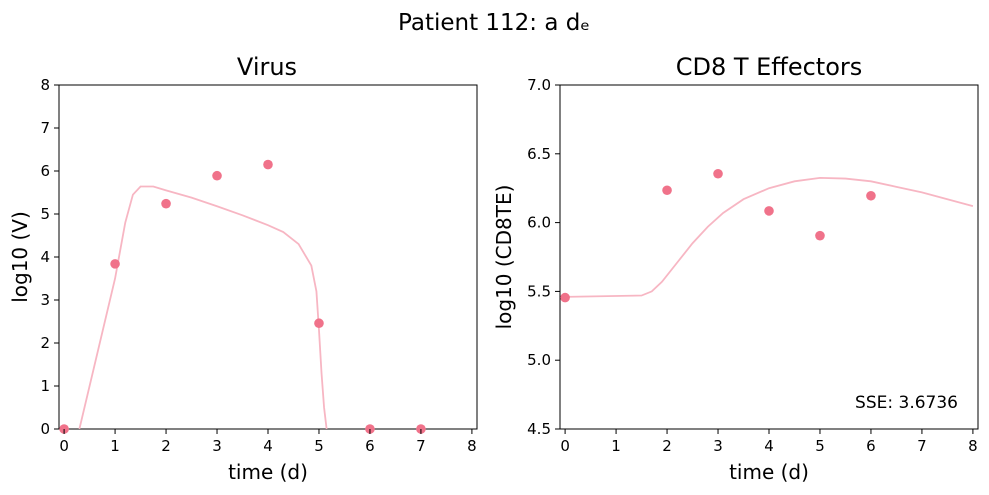  What do you see at coordinates (616, 446) in the screenshot?
I see `cd8-x-tick-label: 1` at bounding box center [616, 446].